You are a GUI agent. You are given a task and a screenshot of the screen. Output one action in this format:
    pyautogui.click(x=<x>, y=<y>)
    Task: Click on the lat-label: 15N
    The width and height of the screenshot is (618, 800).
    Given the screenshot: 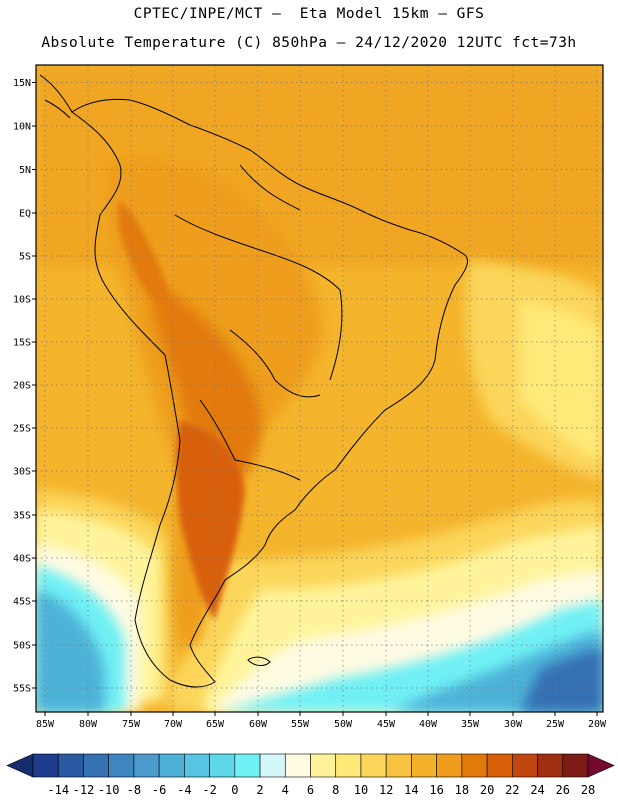 What is the action you would take?
    pyautogui.click(x=22, y=83)
    